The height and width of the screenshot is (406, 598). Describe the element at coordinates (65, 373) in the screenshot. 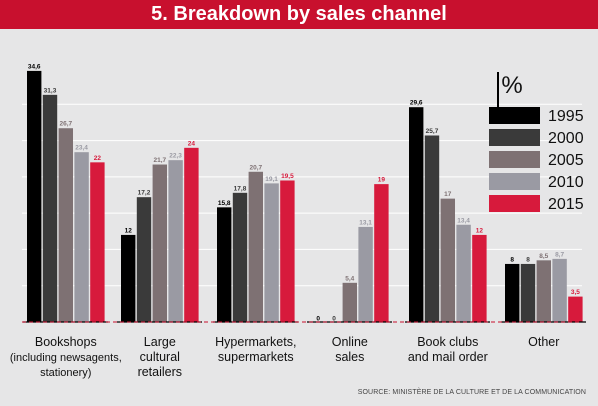

I see `category-label: stationery)` at that location.